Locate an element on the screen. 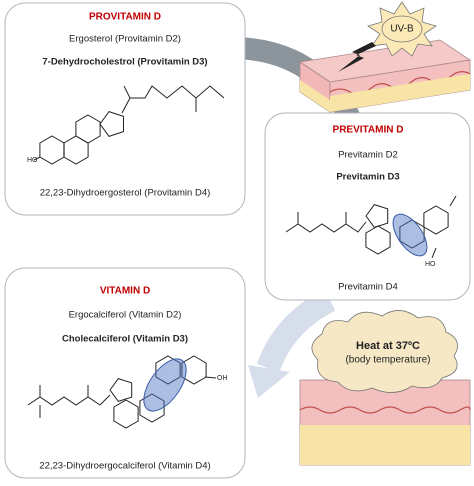  arrow-head is located at coordinates (269, 381).